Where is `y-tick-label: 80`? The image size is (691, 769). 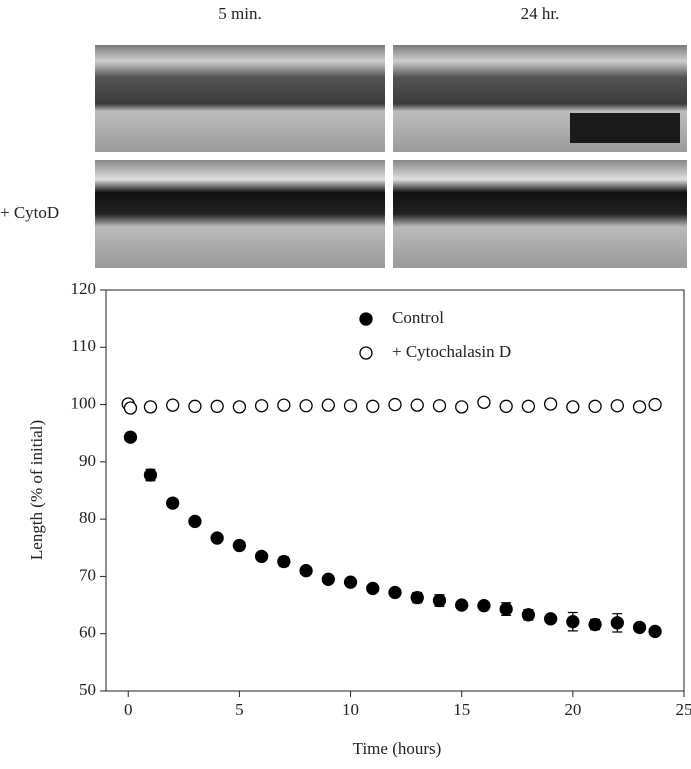
y-tick-label: 80 is located at coordinates (87, 517).